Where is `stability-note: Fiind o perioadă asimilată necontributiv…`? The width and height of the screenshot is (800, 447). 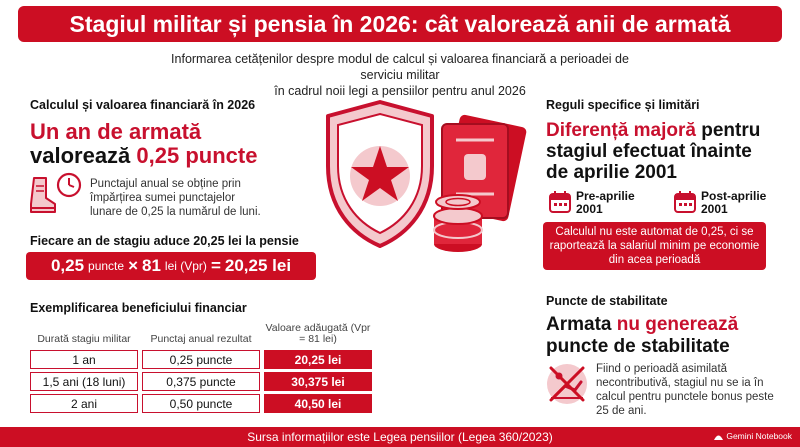 stability-note: Fiind o perioadă asimilată necontributiv… is located at coordinates (685, 390).